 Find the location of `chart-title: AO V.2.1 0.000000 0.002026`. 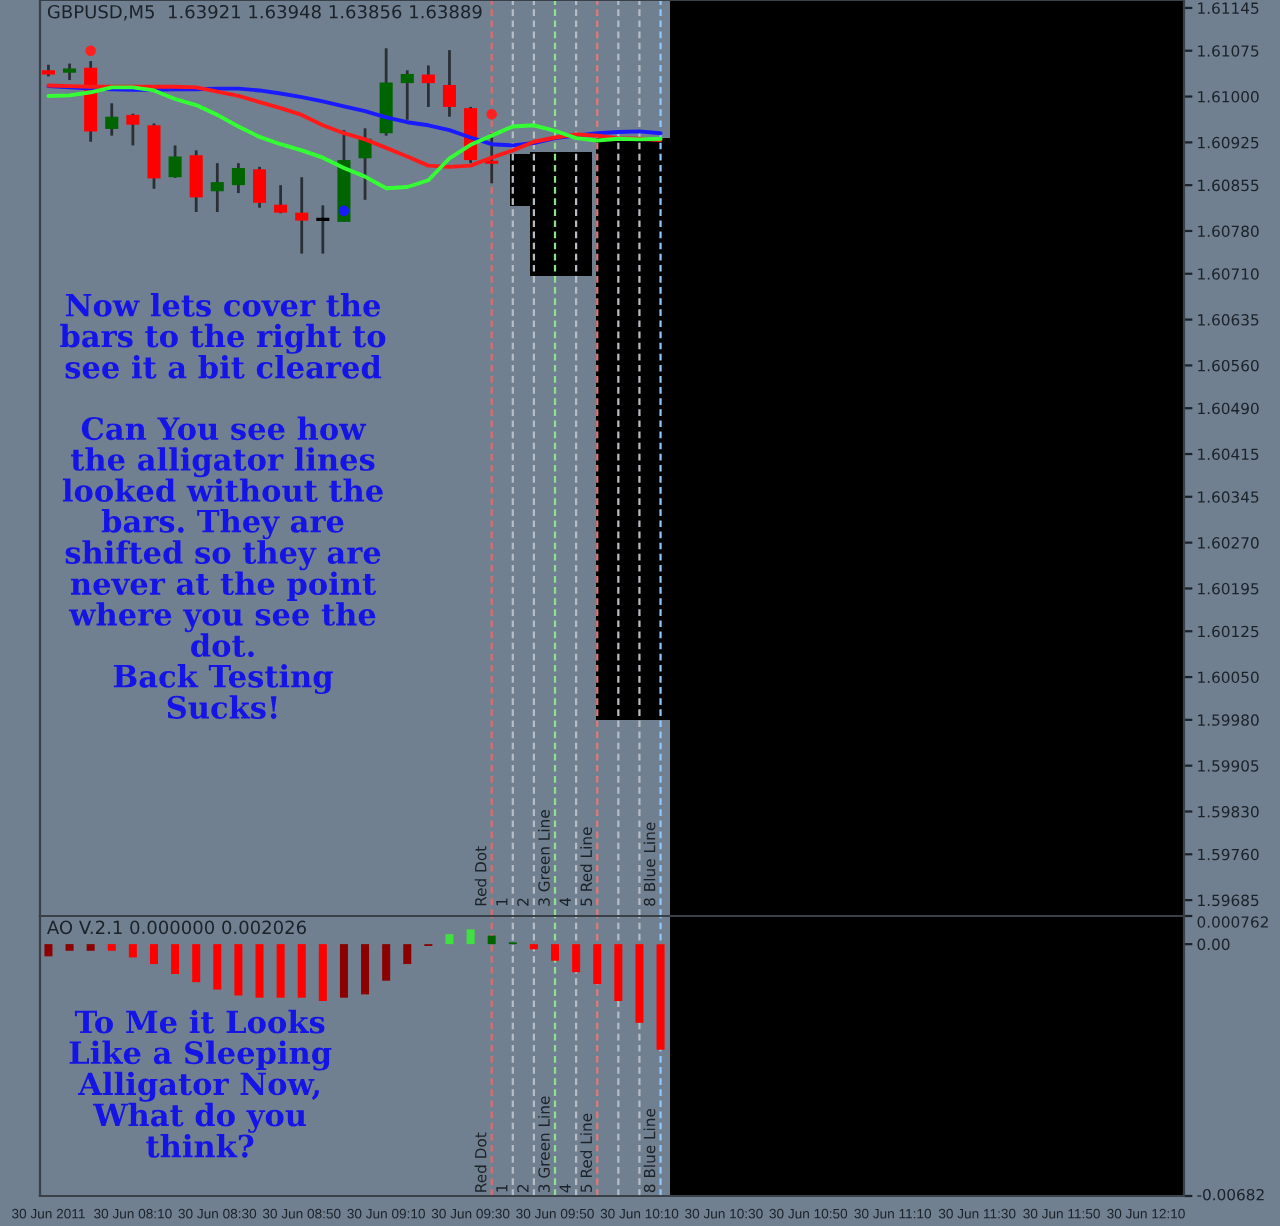

chart-title: AO V.2.1 0.000000 0.002026 is located at coordinates (176, 927).